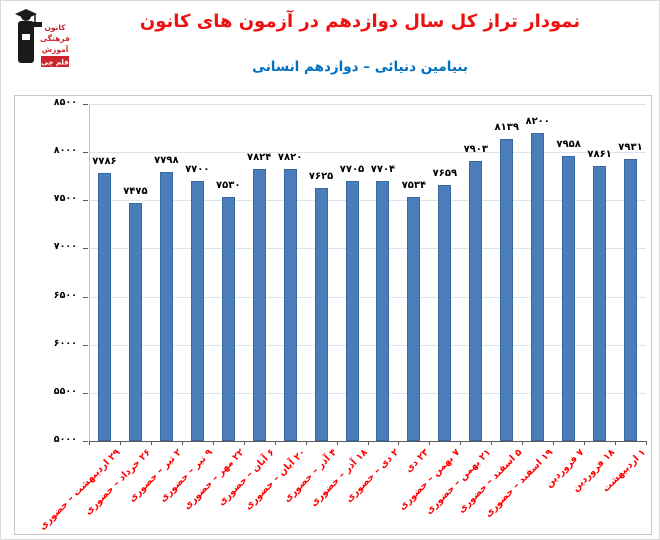 This screenshot has width=660, height=540. Describe the element at coordinates (65, 391) in the screenshot. I see `y-axis-tick-label: ۵۵۰۰` at that location.